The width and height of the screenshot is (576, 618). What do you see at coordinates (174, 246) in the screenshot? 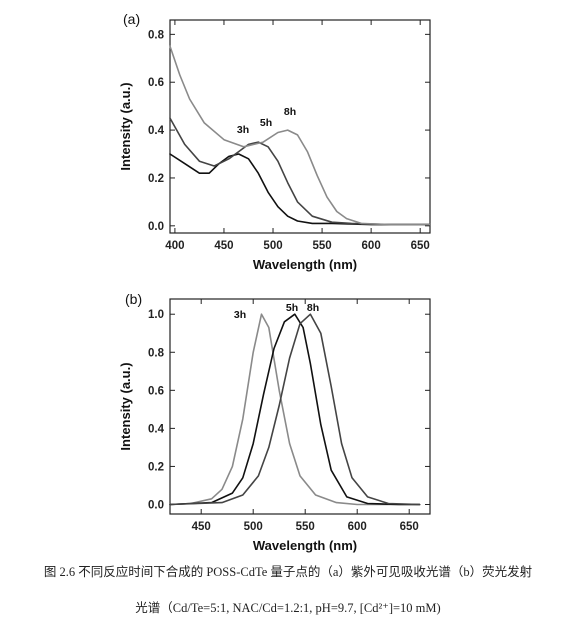
I see `panel-a-x-tick-label: 400` at bounding box center [174, 246].